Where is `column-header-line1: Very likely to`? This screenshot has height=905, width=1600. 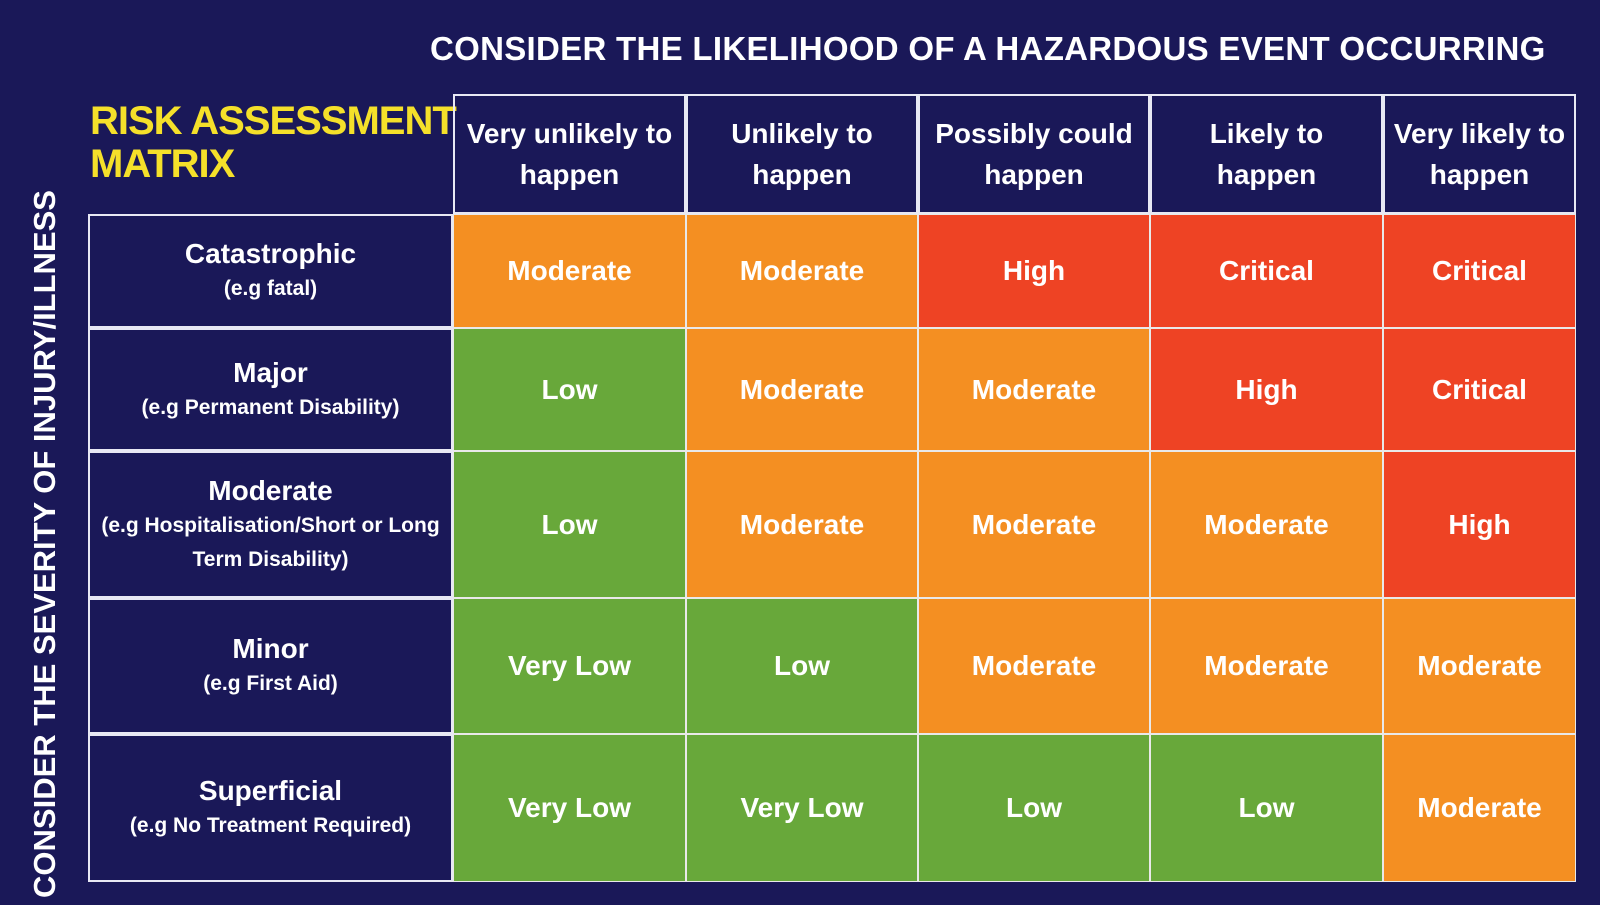 column-header-line1: Very likely to is located at coordinates (1479, 133).